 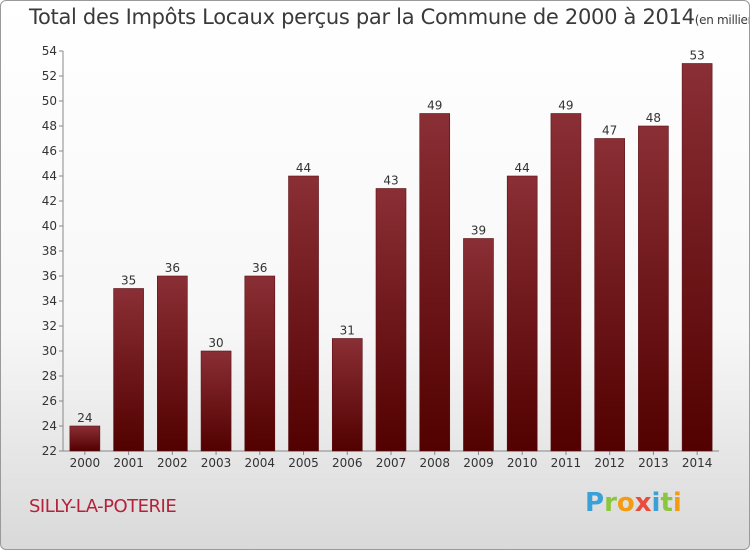 I want to click on x-tick-label: 2013, so click(x=653, y=463).